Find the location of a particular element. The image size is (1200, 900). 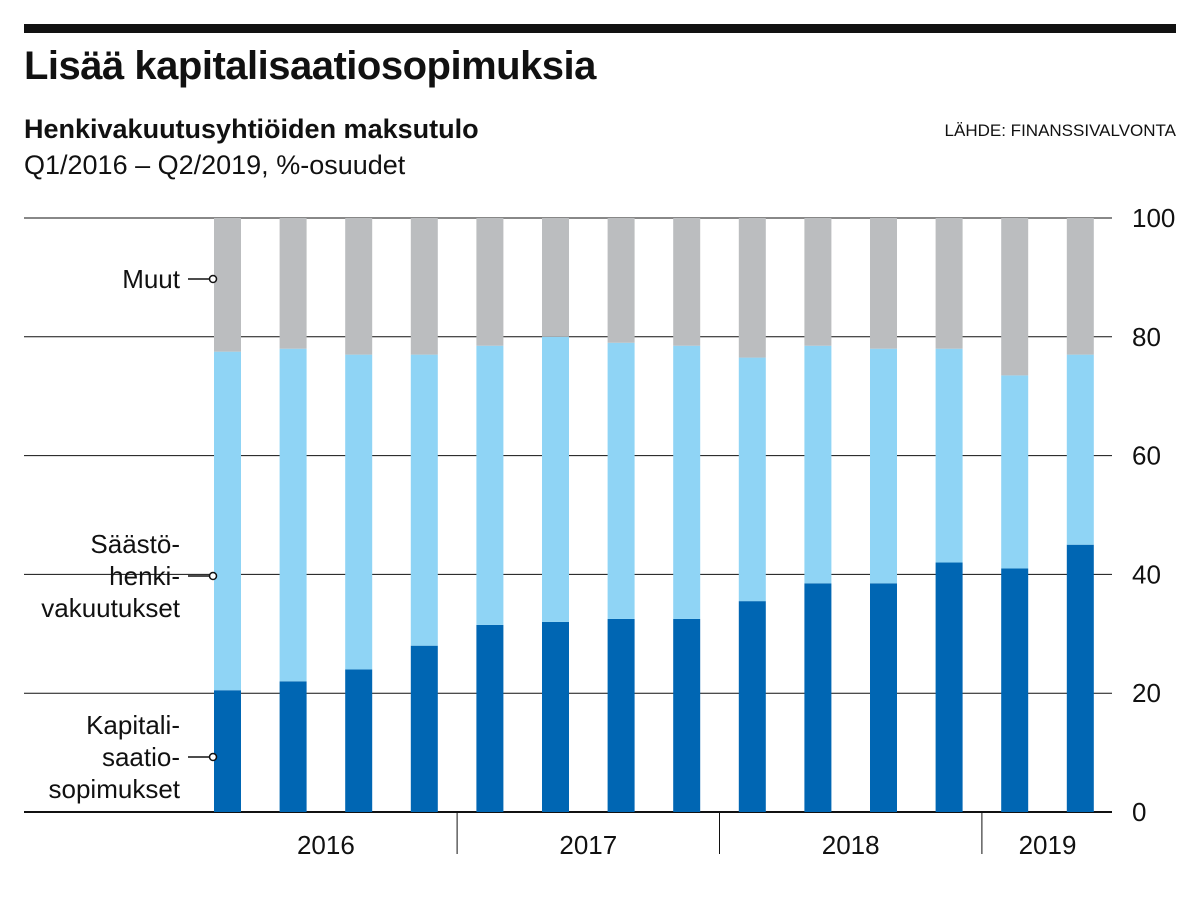

chart-period: Q1/2016 – Q2/2019, %-osuudet is located at coordinates (215, 165).